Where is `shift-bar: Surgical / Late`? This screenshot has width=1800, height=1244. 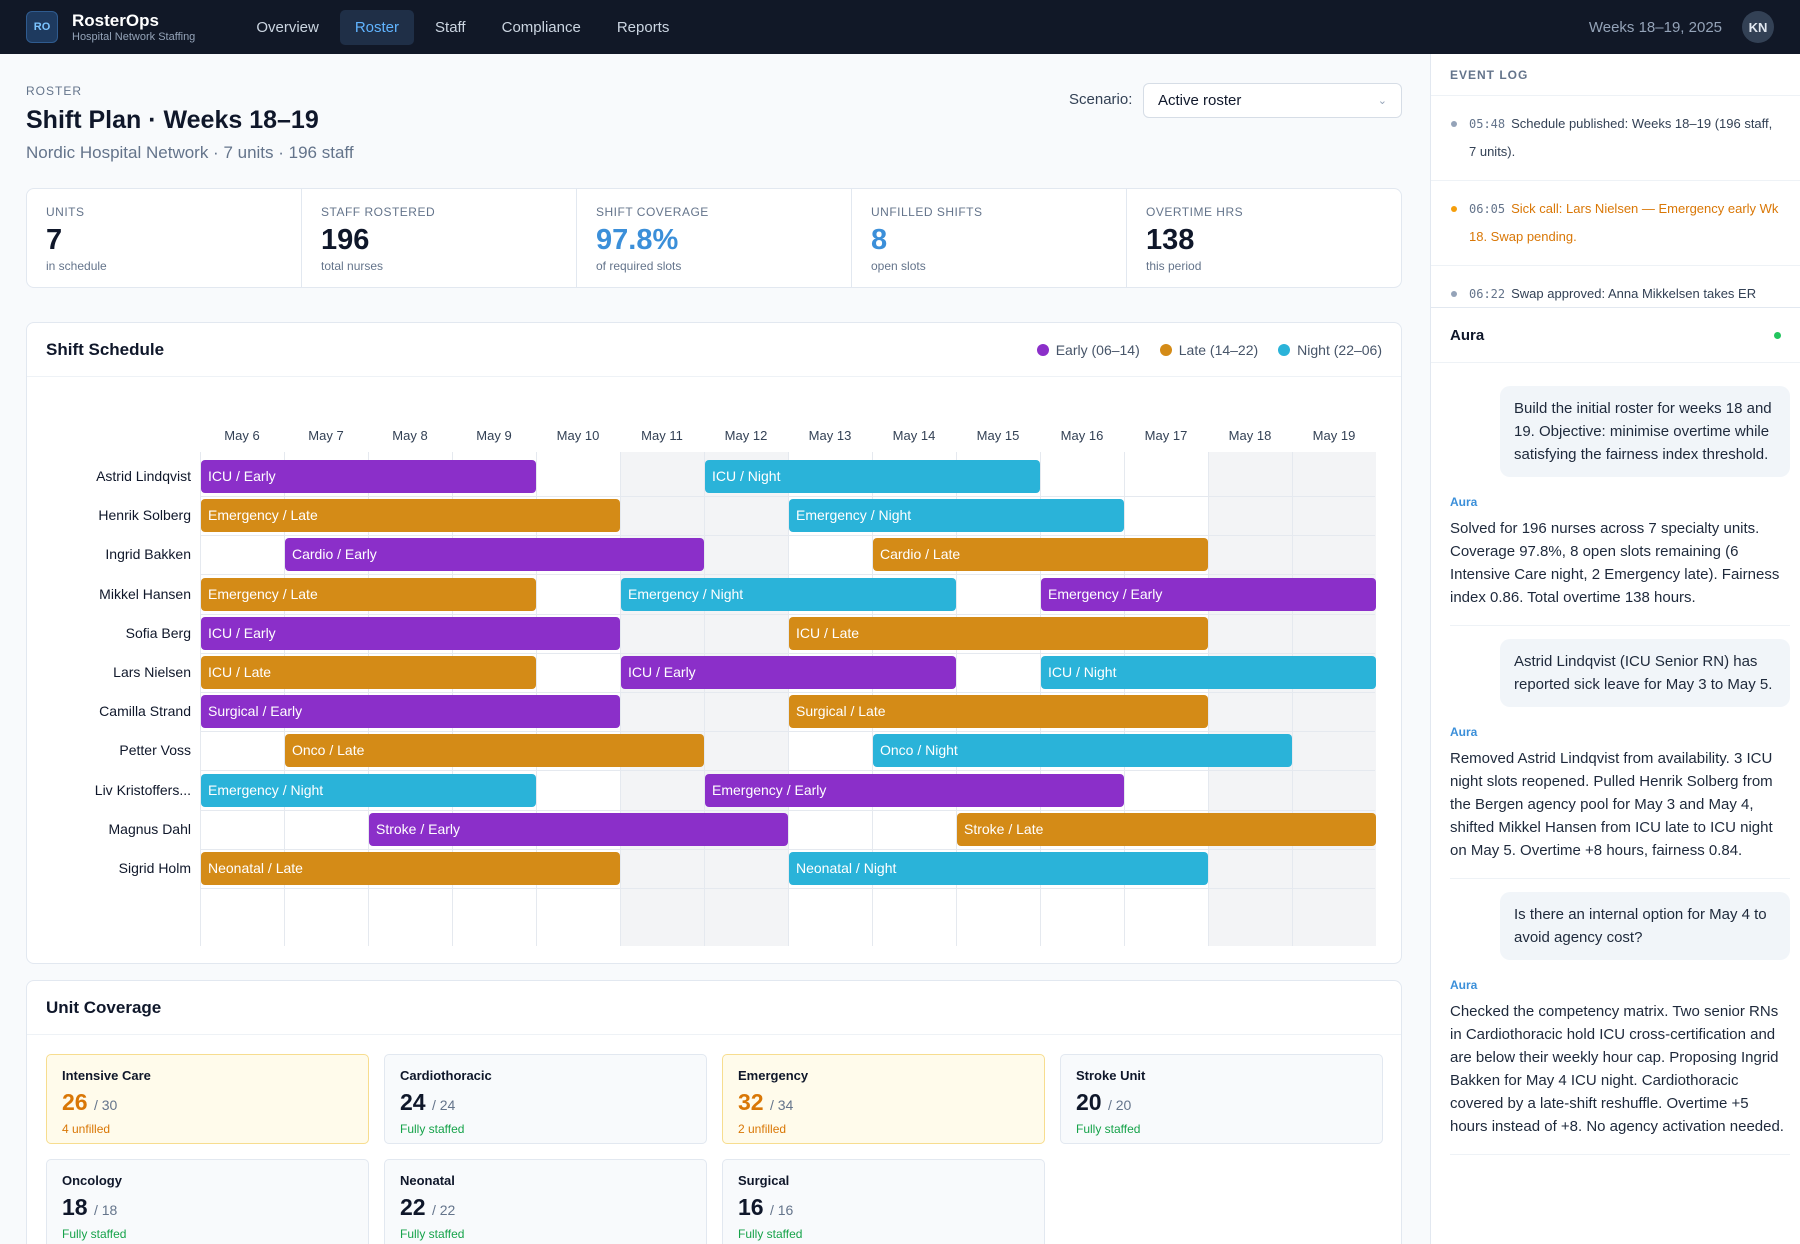 shift-bar: Surgical / Late is located at coordinates (998, 712).